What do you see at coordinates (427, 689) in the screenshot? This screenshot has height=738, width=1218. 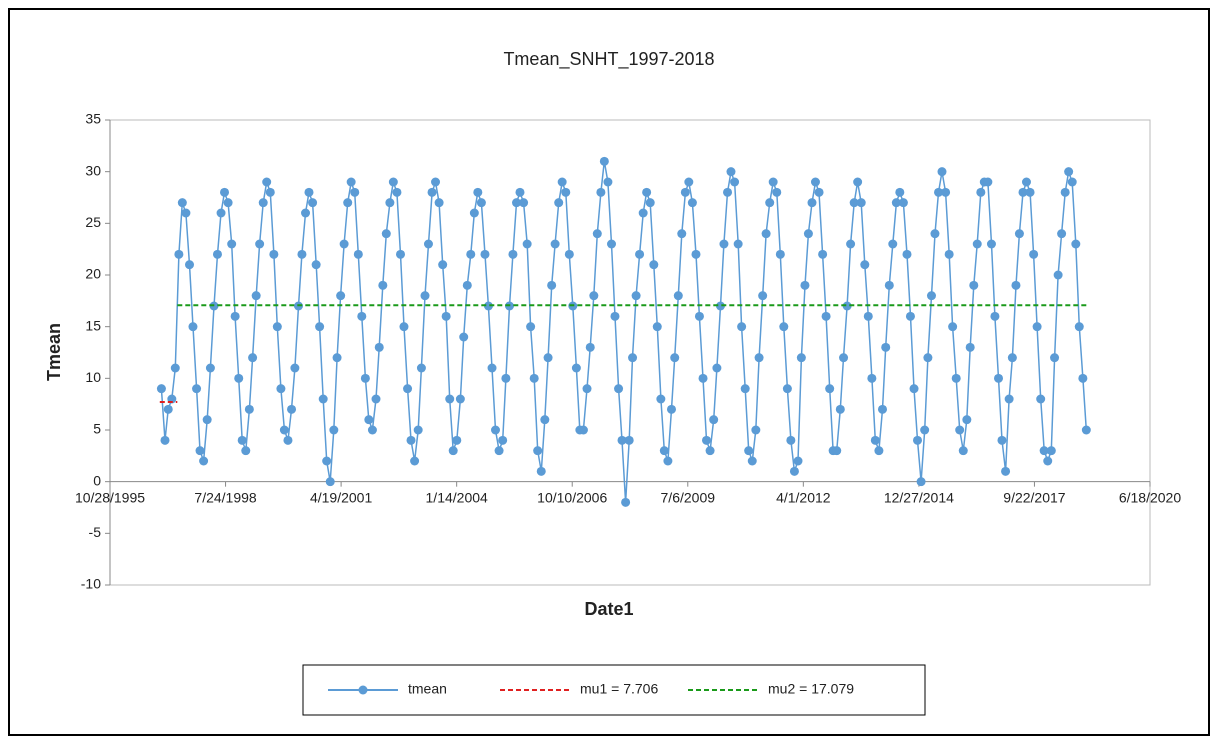 I see `legend-label: tmean` at bounding box center [427, 689].